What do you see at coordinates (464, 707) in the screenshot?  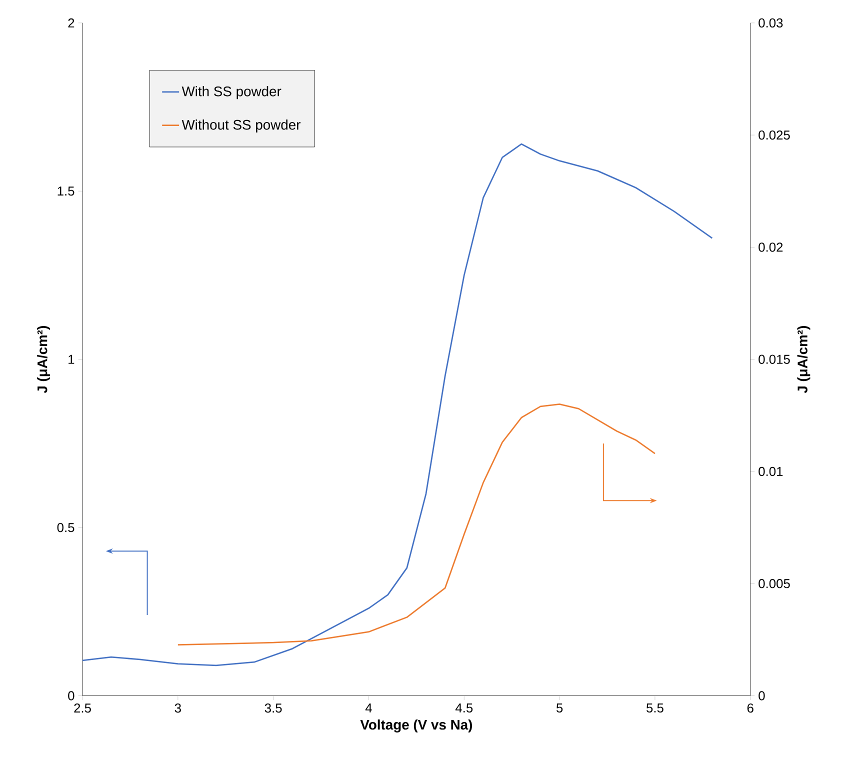 I see `x-tick-label: 4.5` at bounding box center [464, 707].